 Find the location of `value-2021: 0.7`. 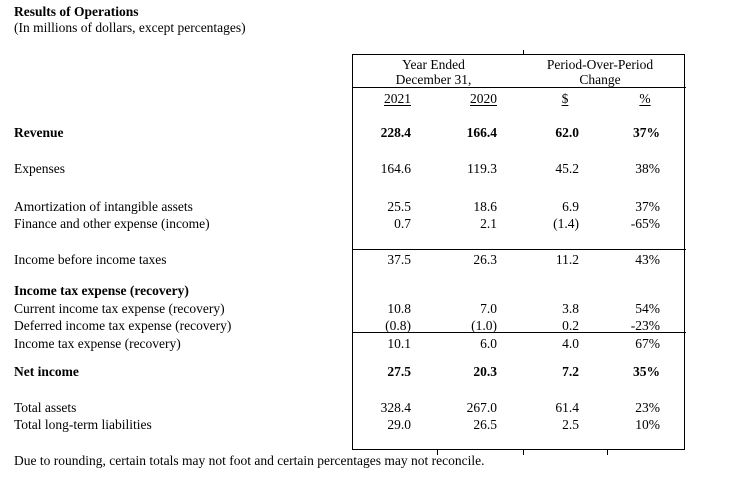

value-2021: 0.7 is located at coordinates (402, 223).